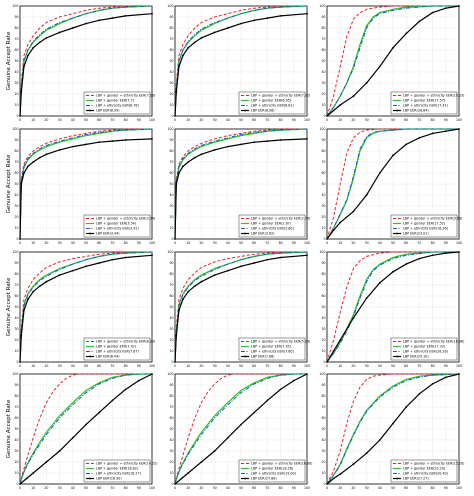 Image resolution: width=474 pixels, height=496 pixels. What do you see at coordinates (263, 357) in the screenshot?
I see `legend-entry: LBP EER(7.86)` at bounding box center [263, 357].